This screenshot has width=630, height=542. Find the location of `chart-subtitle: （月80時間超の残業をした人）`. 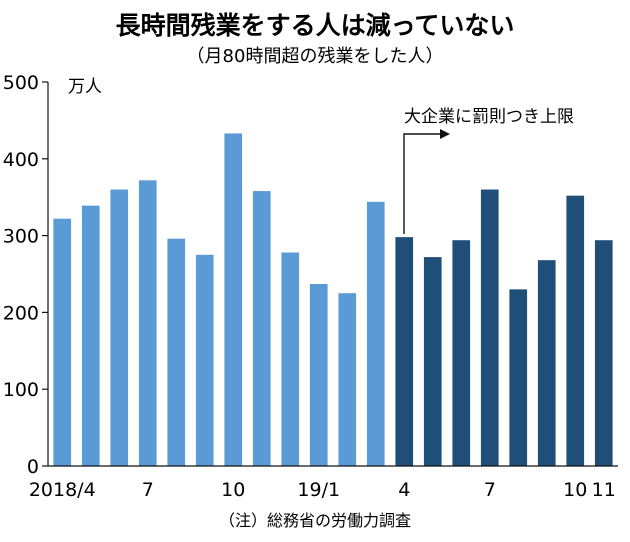

chart-subtitle: （月80時間超の残業をした人） is located at coordinates (315, 56).